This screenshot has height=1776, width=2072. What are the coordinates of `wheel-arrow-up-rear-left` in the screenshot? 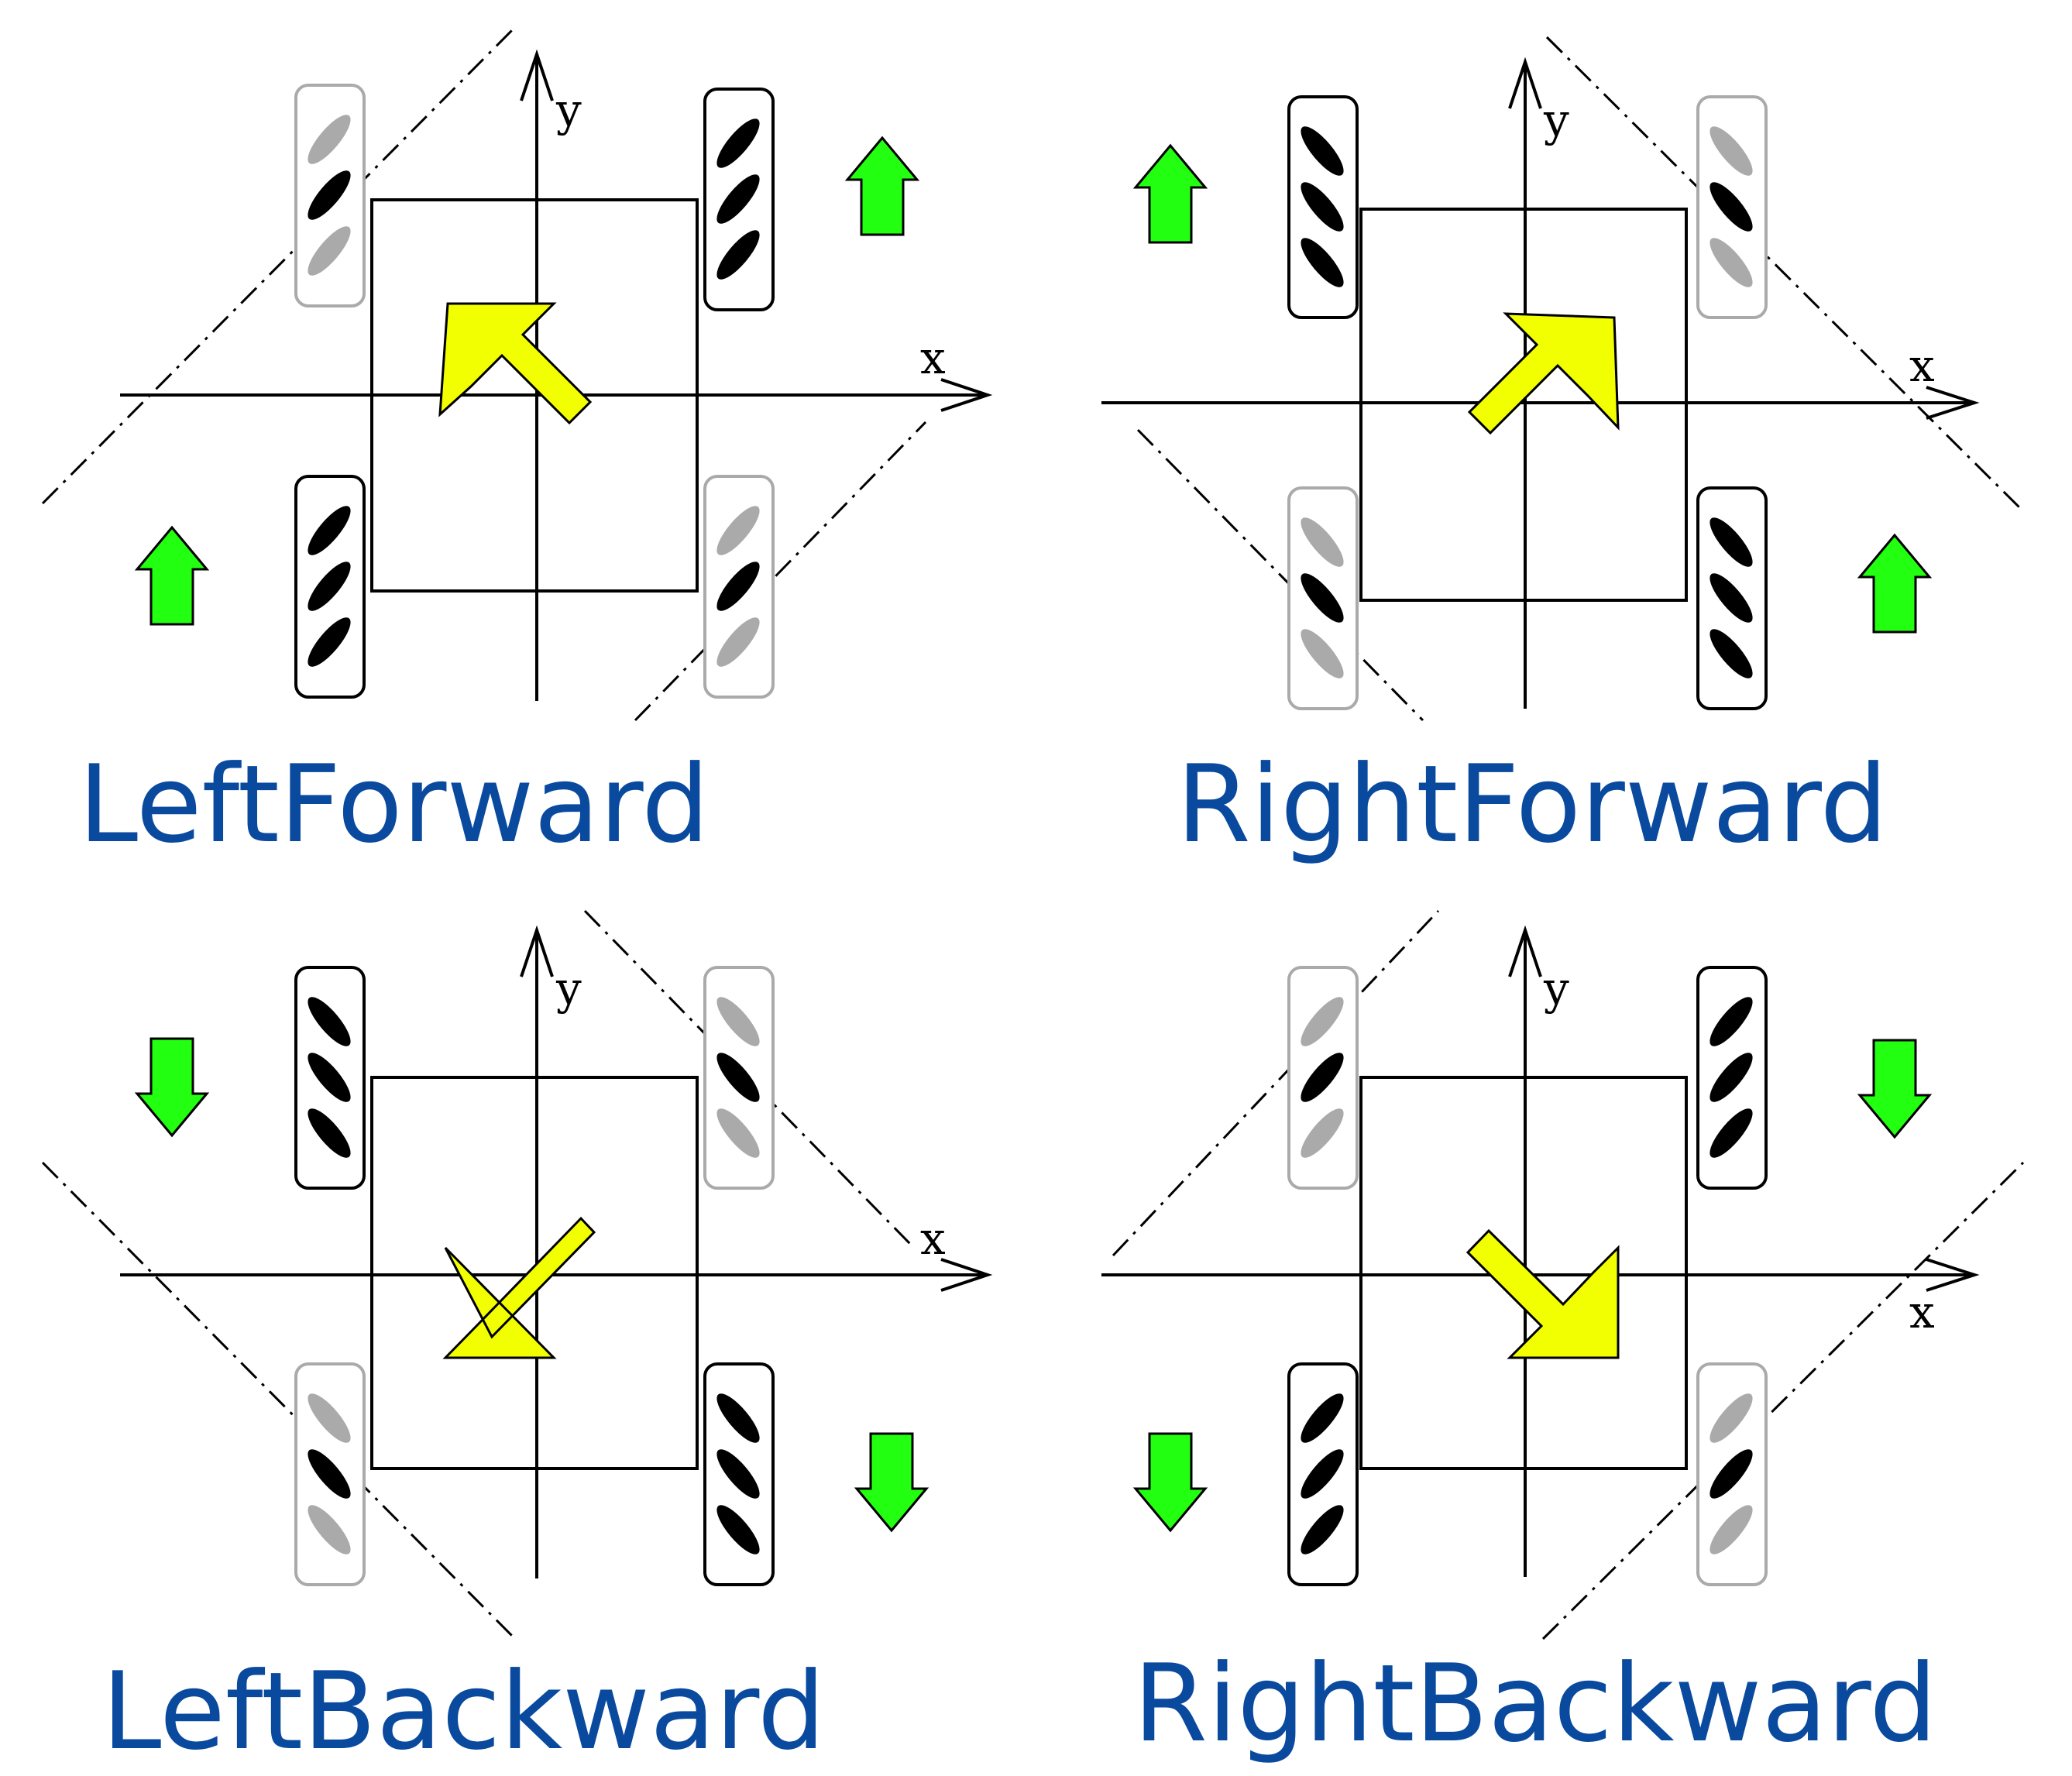 It's located at (172, 575).